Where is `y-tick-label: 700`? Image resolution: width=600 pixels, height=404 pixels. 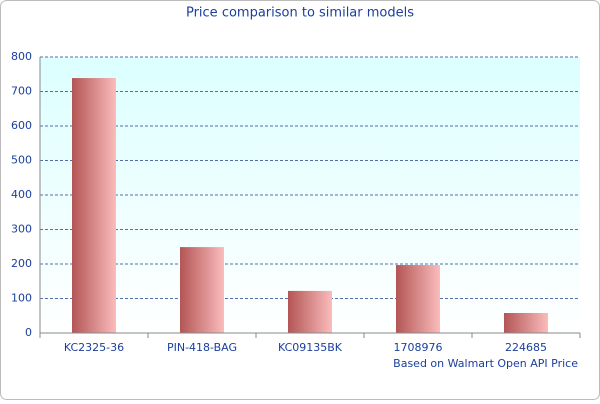
y-tick-label: 700 is located at coordinates (21, 91).